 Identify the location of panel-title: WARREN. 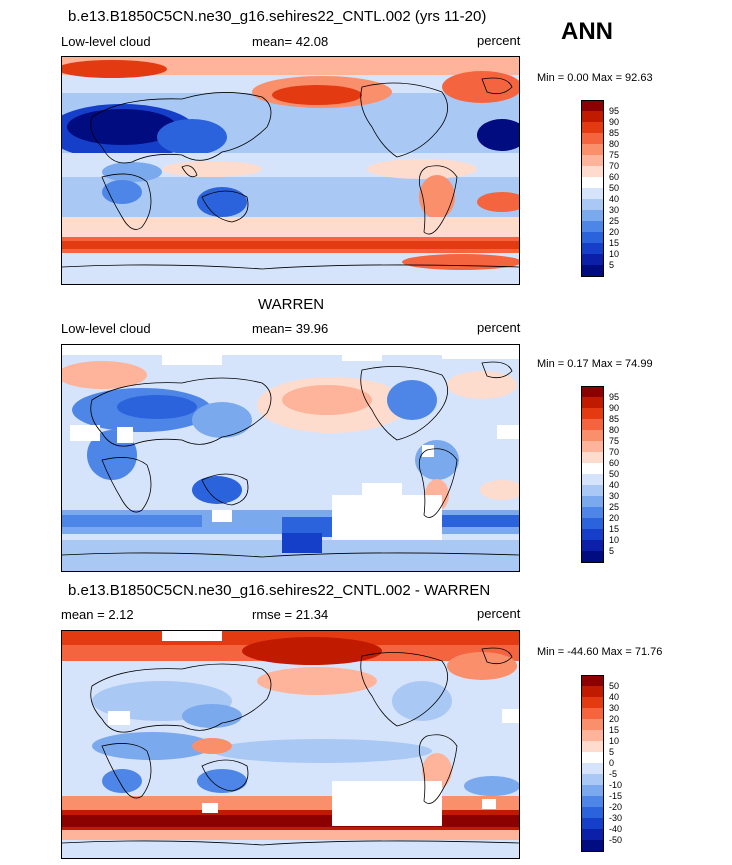
(291, 304).